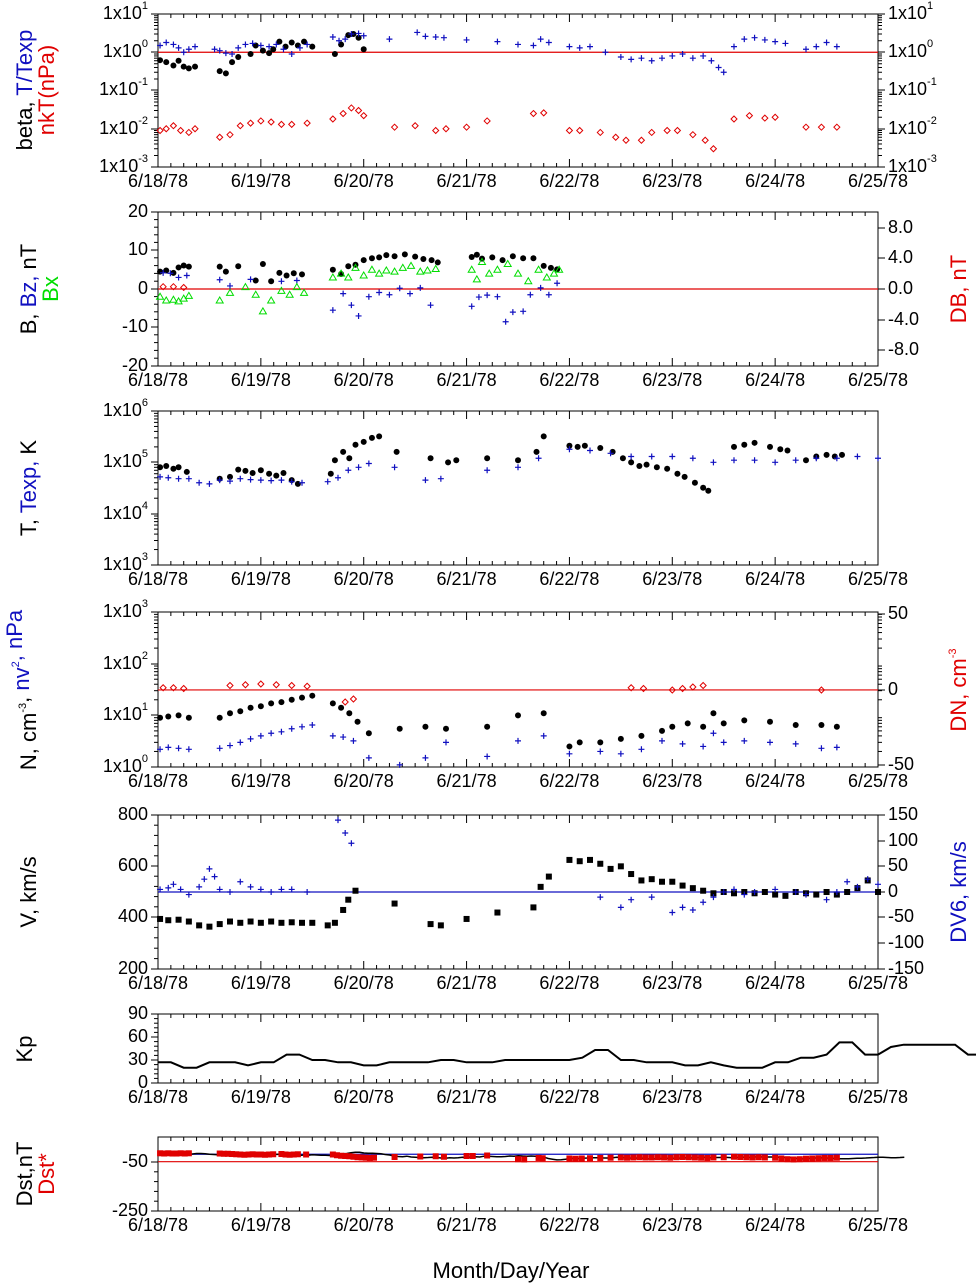  Describe the element at coordinates (50, 289) in the screenshot. I see `y-axis-label-2: Bx` at that location.